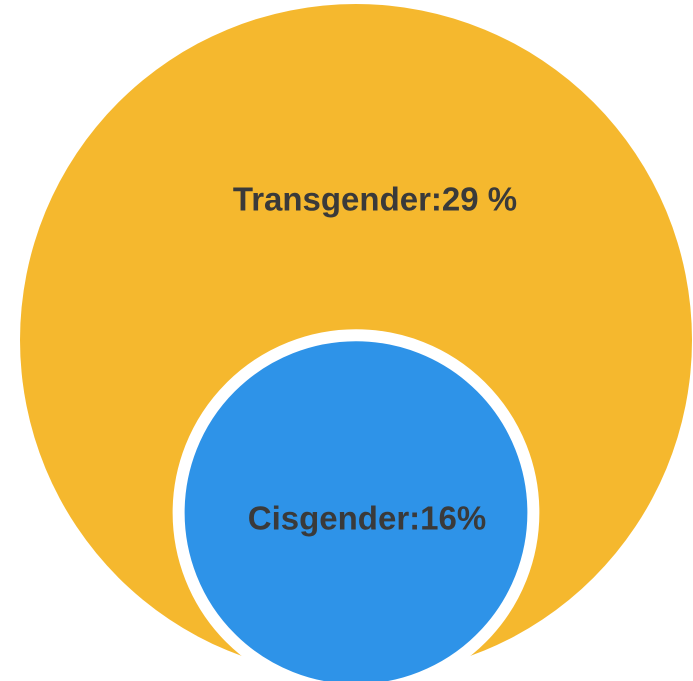 Image resolution: width=693 pixels, height=681 pixels. I want to click on data-label: Cisgender:16%, so click(367, 517).